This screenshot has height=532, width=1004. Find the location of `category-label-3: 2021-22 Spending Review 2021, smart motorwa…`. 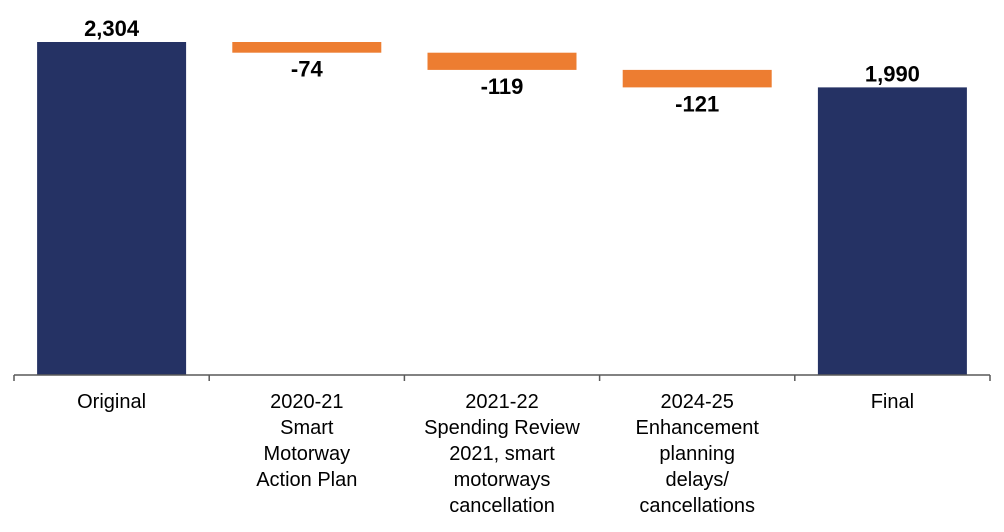

category-label-3: 2021-22 Spending Review 2021, smart motorwa… is located at coordinates (502, 454).